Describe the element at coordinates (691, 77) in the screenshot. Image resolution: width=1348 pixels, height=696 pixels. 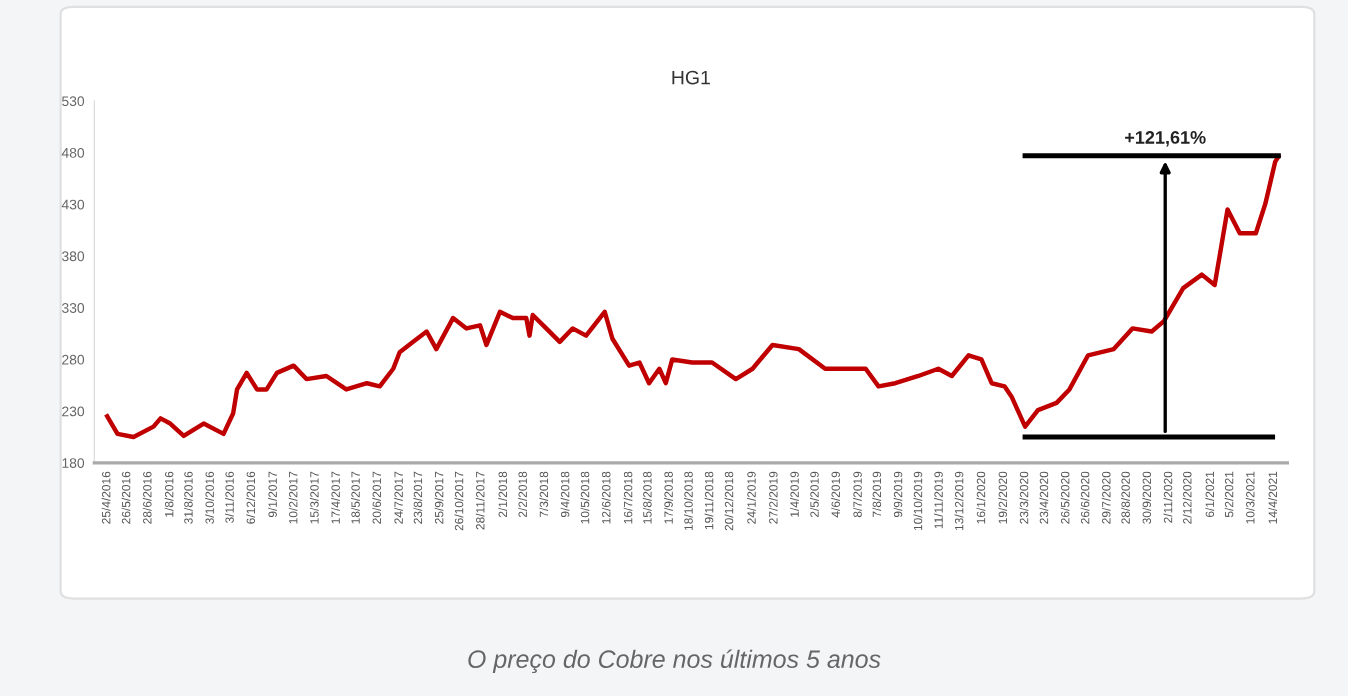
I see `chart-title: HG1` at that location.